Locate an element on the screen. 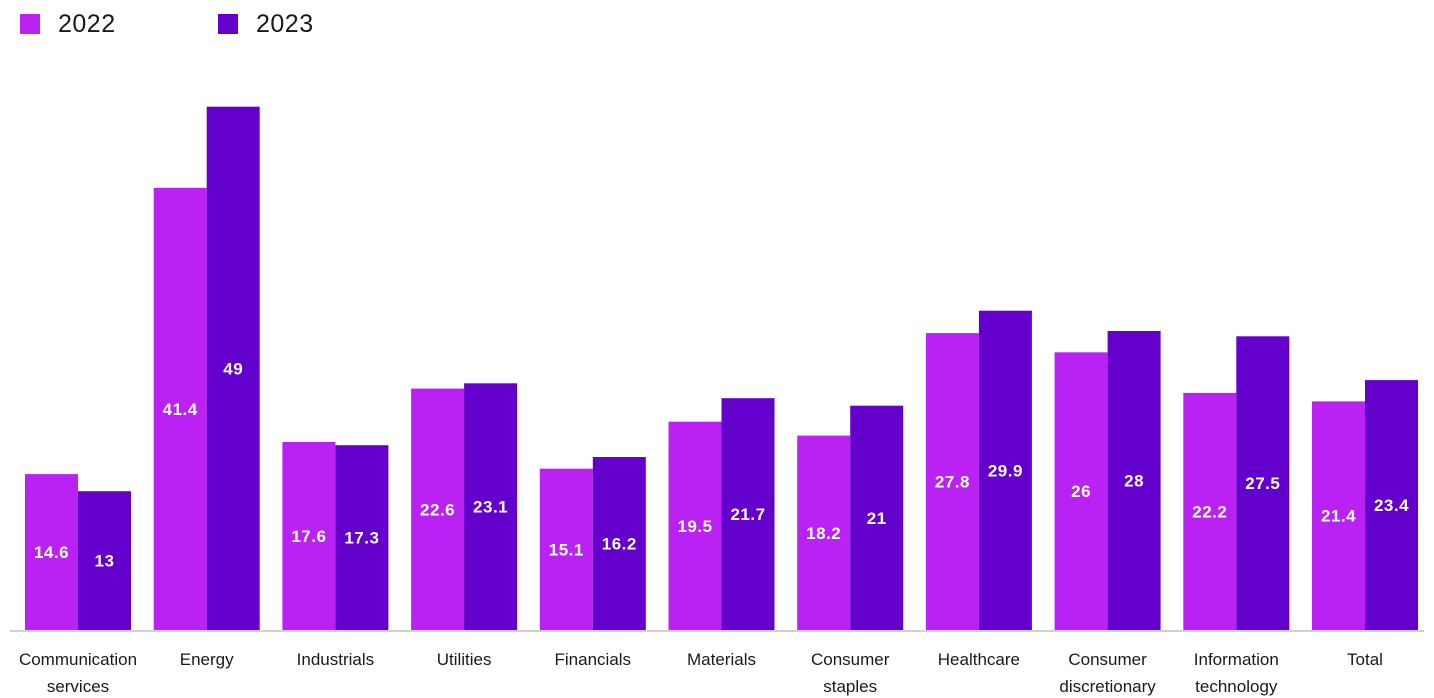  chart-legend: 2022 2023 is located at coordinates (167, 24).